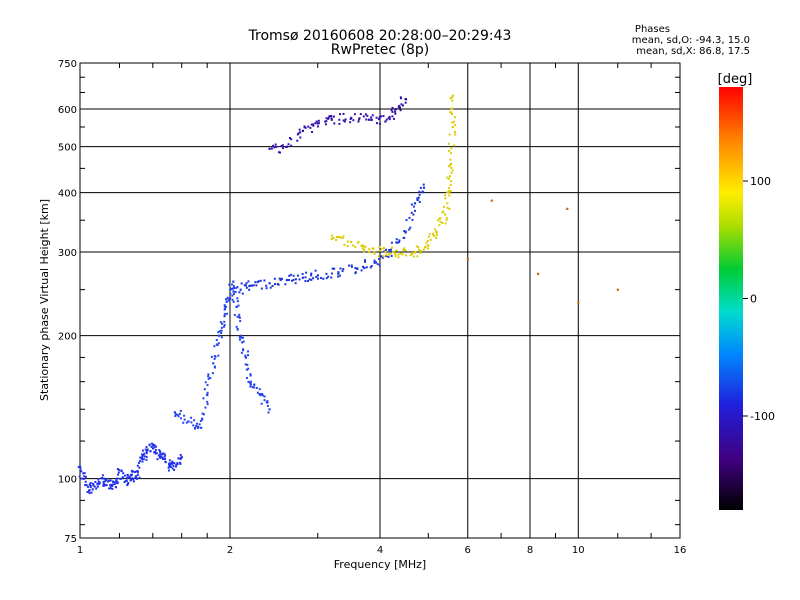  I want to click on y-tick-label: 750, so click(67, 64).